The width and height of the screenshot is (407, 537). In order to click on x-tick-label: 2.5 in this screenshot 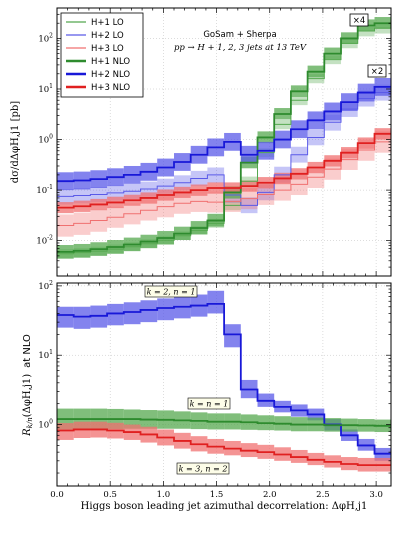, I will do `click(323, 495)`.